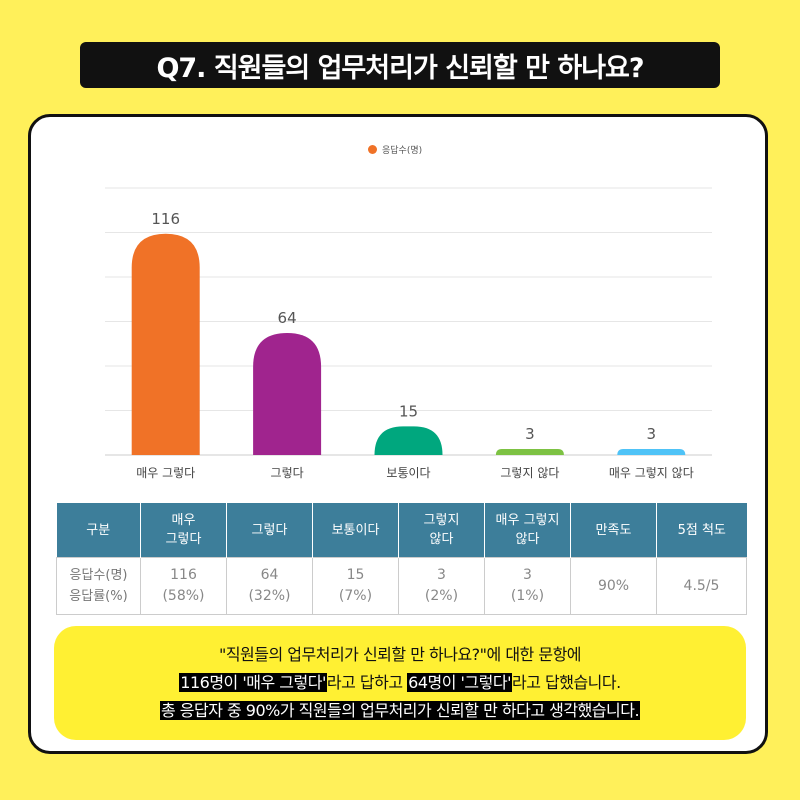 This screenshot has height=800, width=800. I want to click on table-header: 매우 그렇다, so click(183, 530).